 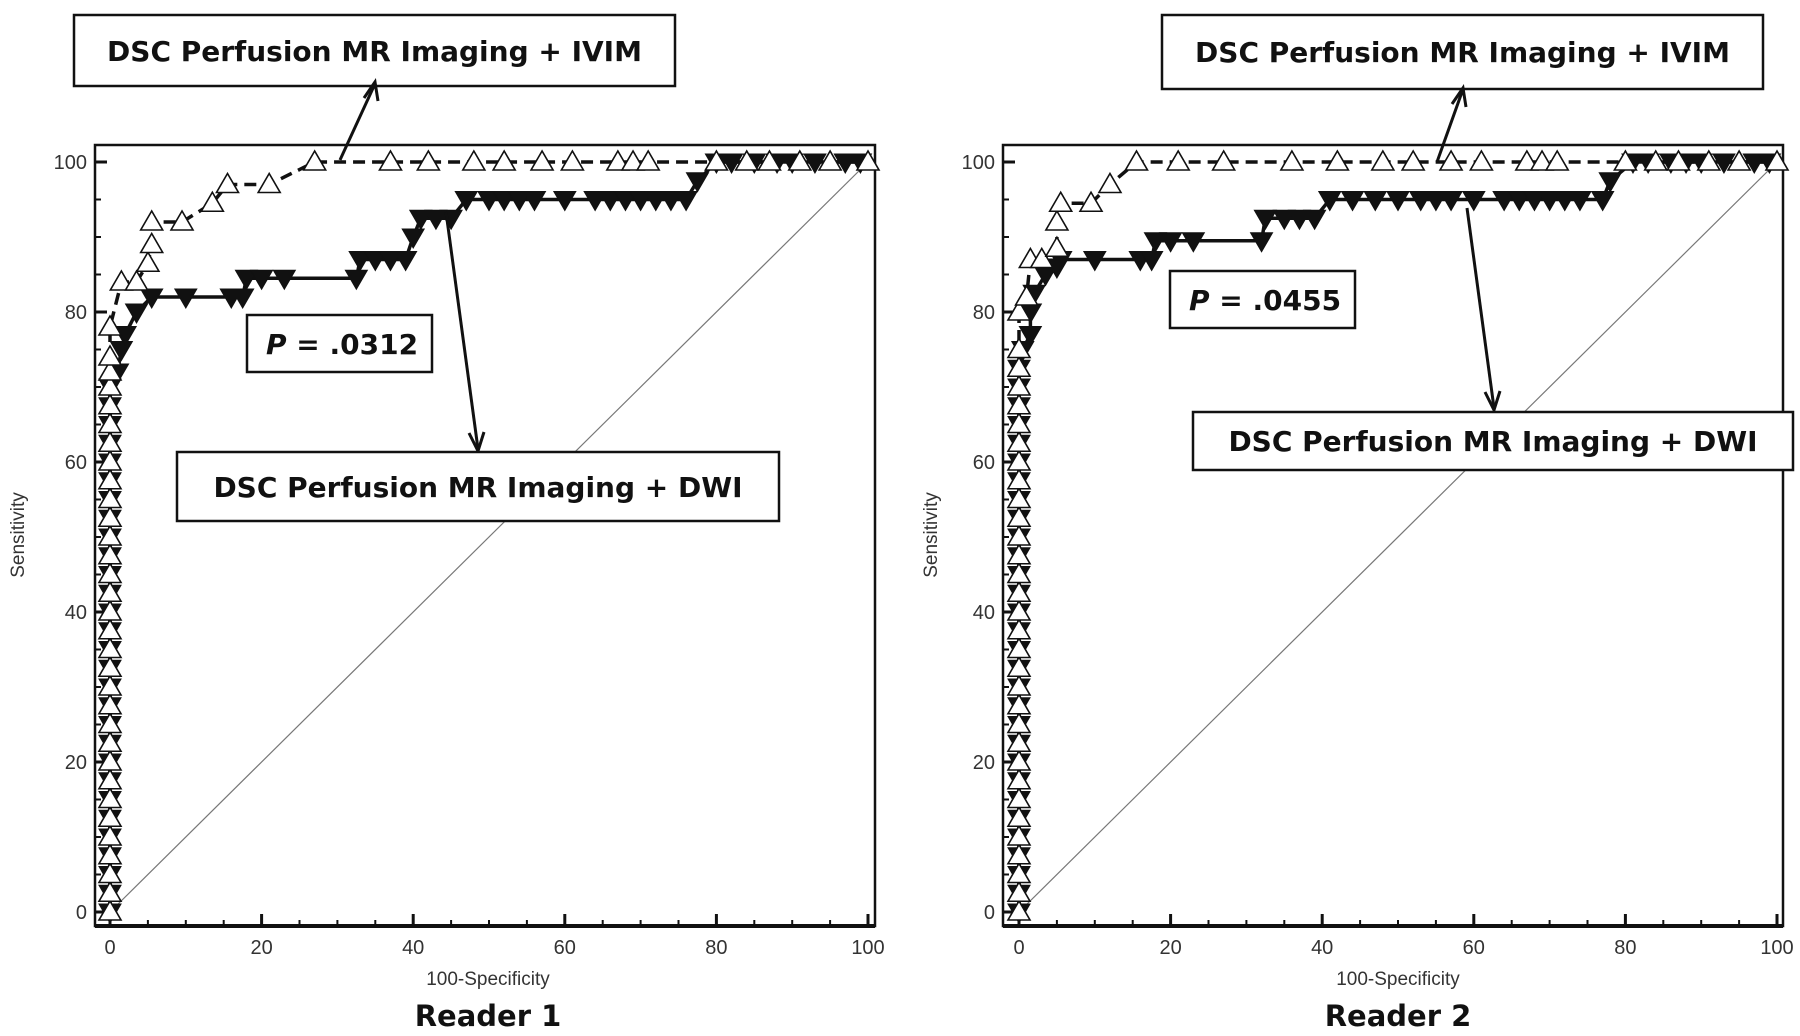 I want to click on p-value-box: P = .0455, so click(x=1262, y=299).